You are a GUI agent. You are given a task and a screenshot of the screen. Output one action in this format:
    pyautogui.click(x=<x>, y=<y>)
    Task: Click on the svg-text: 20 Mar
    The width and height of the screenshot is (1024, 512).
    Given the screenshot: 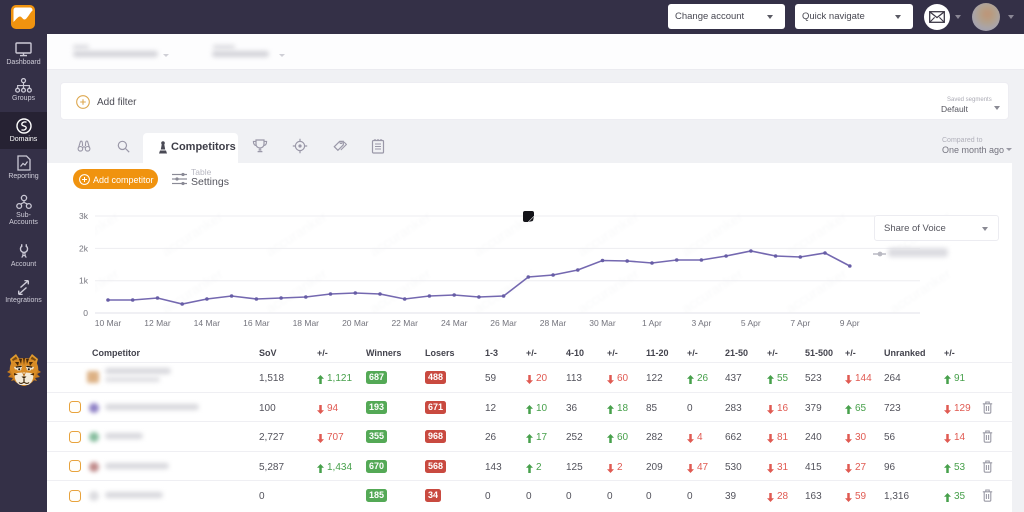 What is the action you would take?
    pyautogui.click(x=355, y=323)
    